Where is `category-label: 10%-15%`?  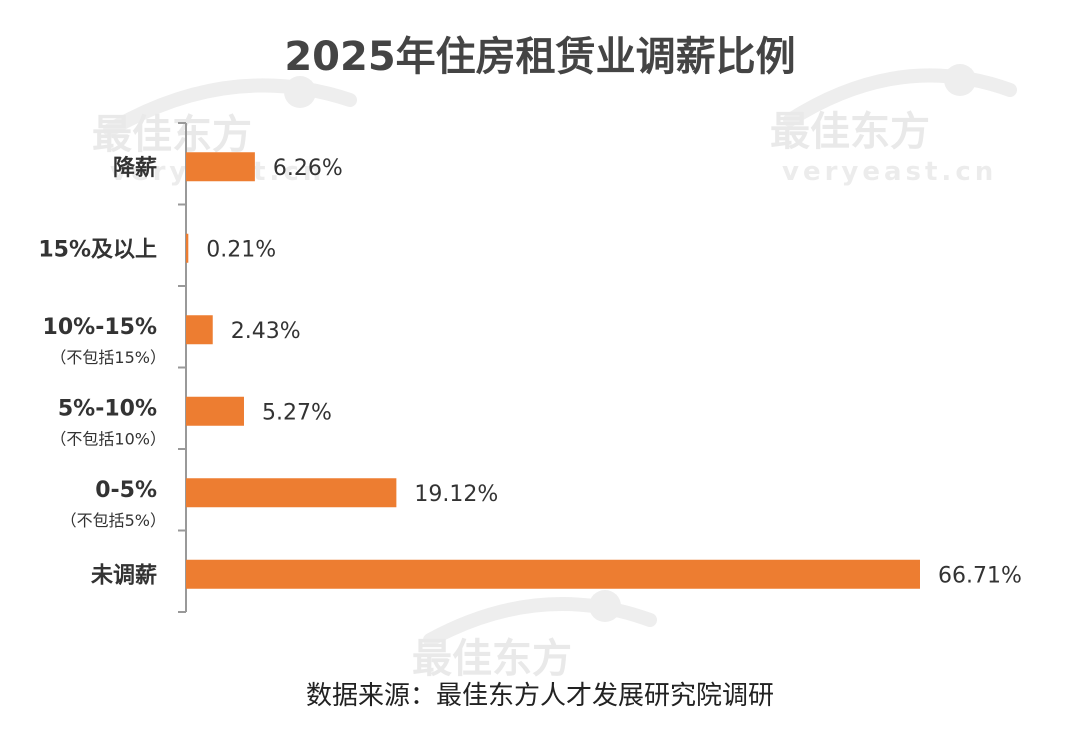
category-label: 10%-15% is located at coordinates (100, 327).